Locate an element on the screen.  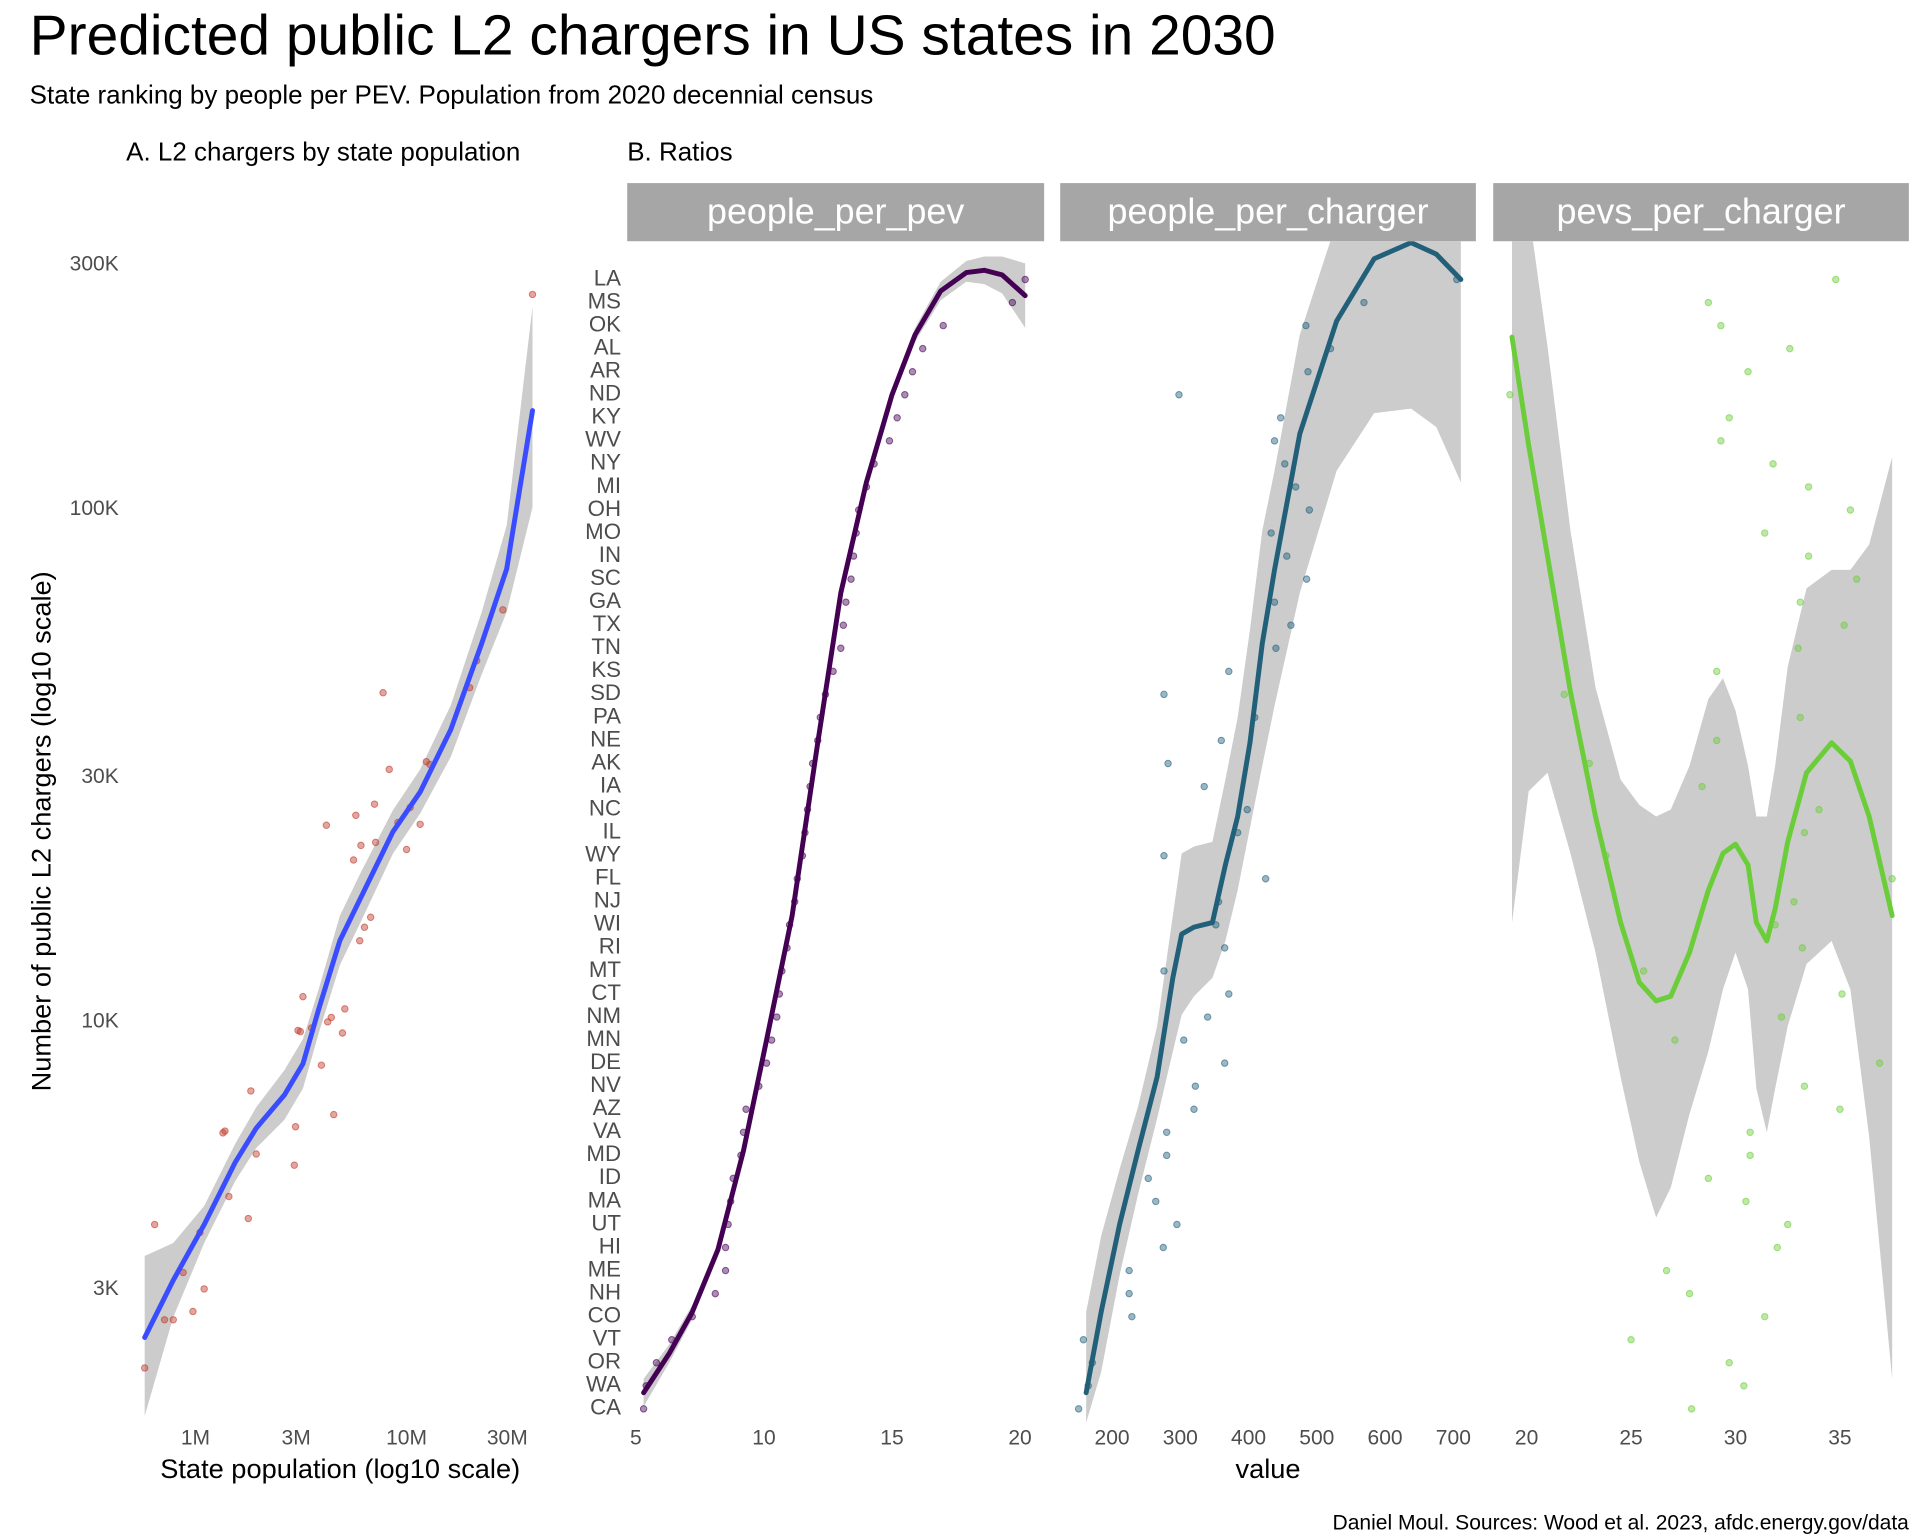
y-tick-label: SD is located at coordinates (605, 692).